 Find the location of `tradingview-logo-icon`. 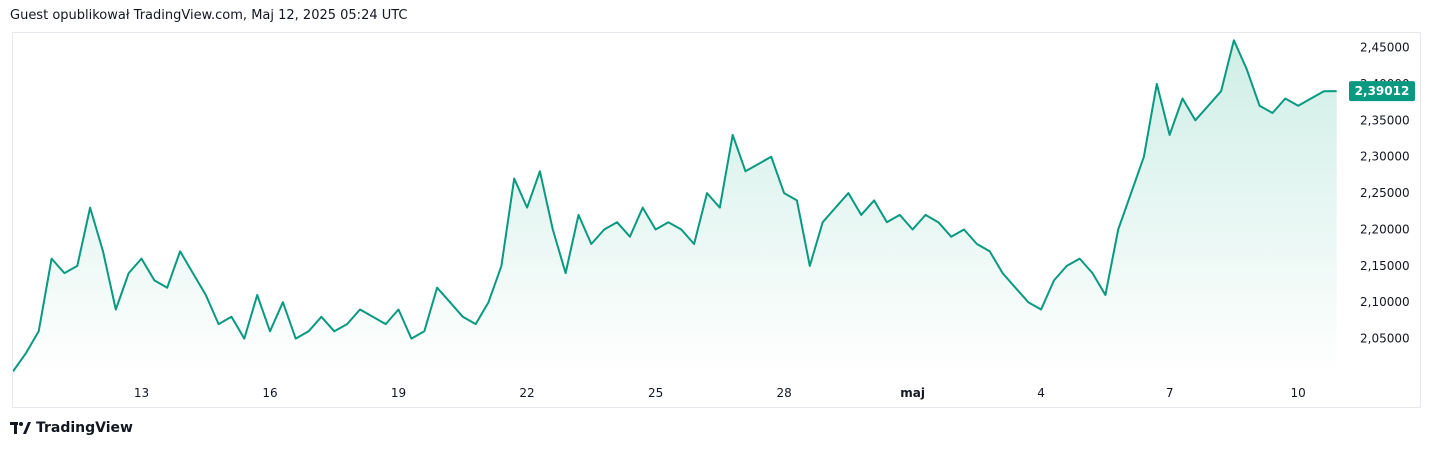

tradingview-logo-icon is located at coordinates (20, 428).